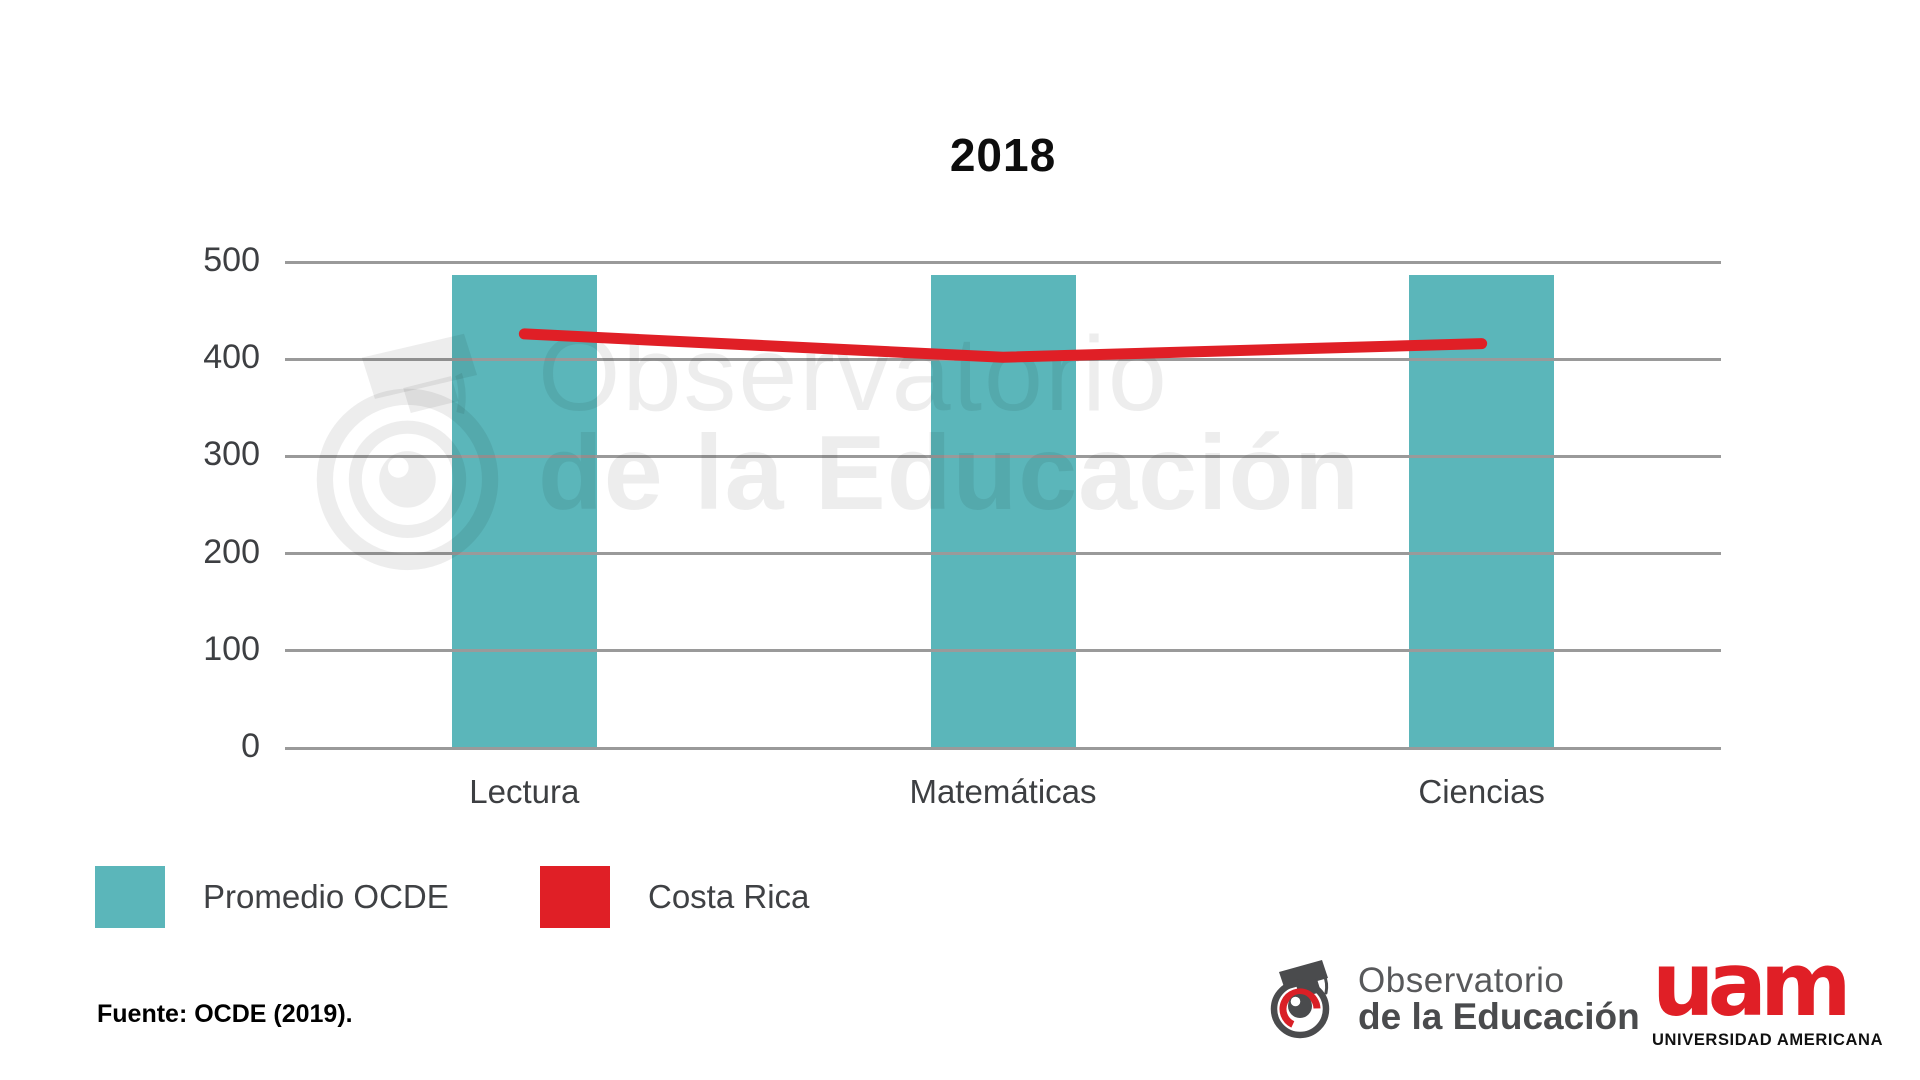  What do you see at coordinates (231, 454) in the screenshot?
I see `y-tick-label-300: 300` at bounding box center [231, 454].